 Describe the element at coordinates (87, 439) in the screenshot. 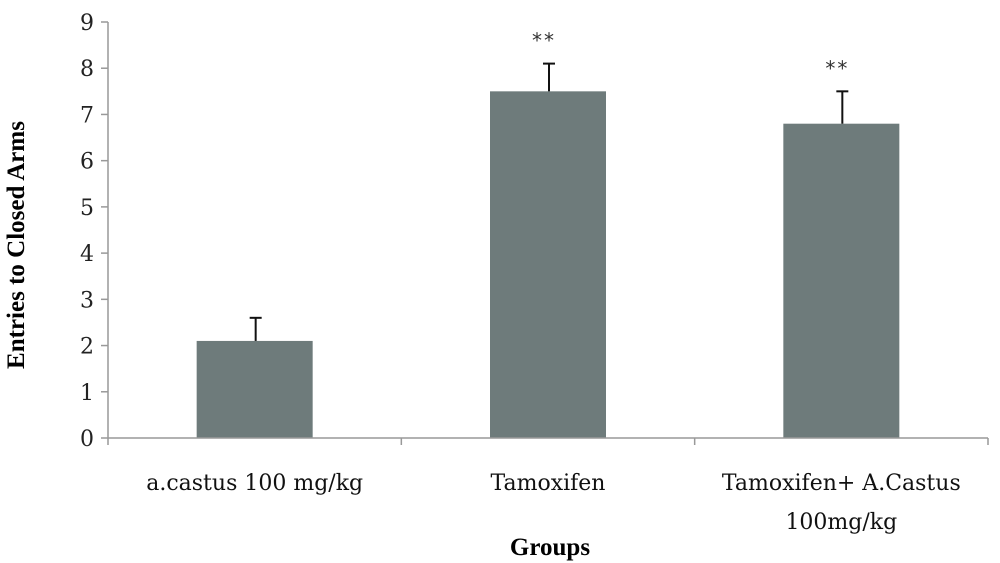

I see `y-tick-label-0: 0` at that location.